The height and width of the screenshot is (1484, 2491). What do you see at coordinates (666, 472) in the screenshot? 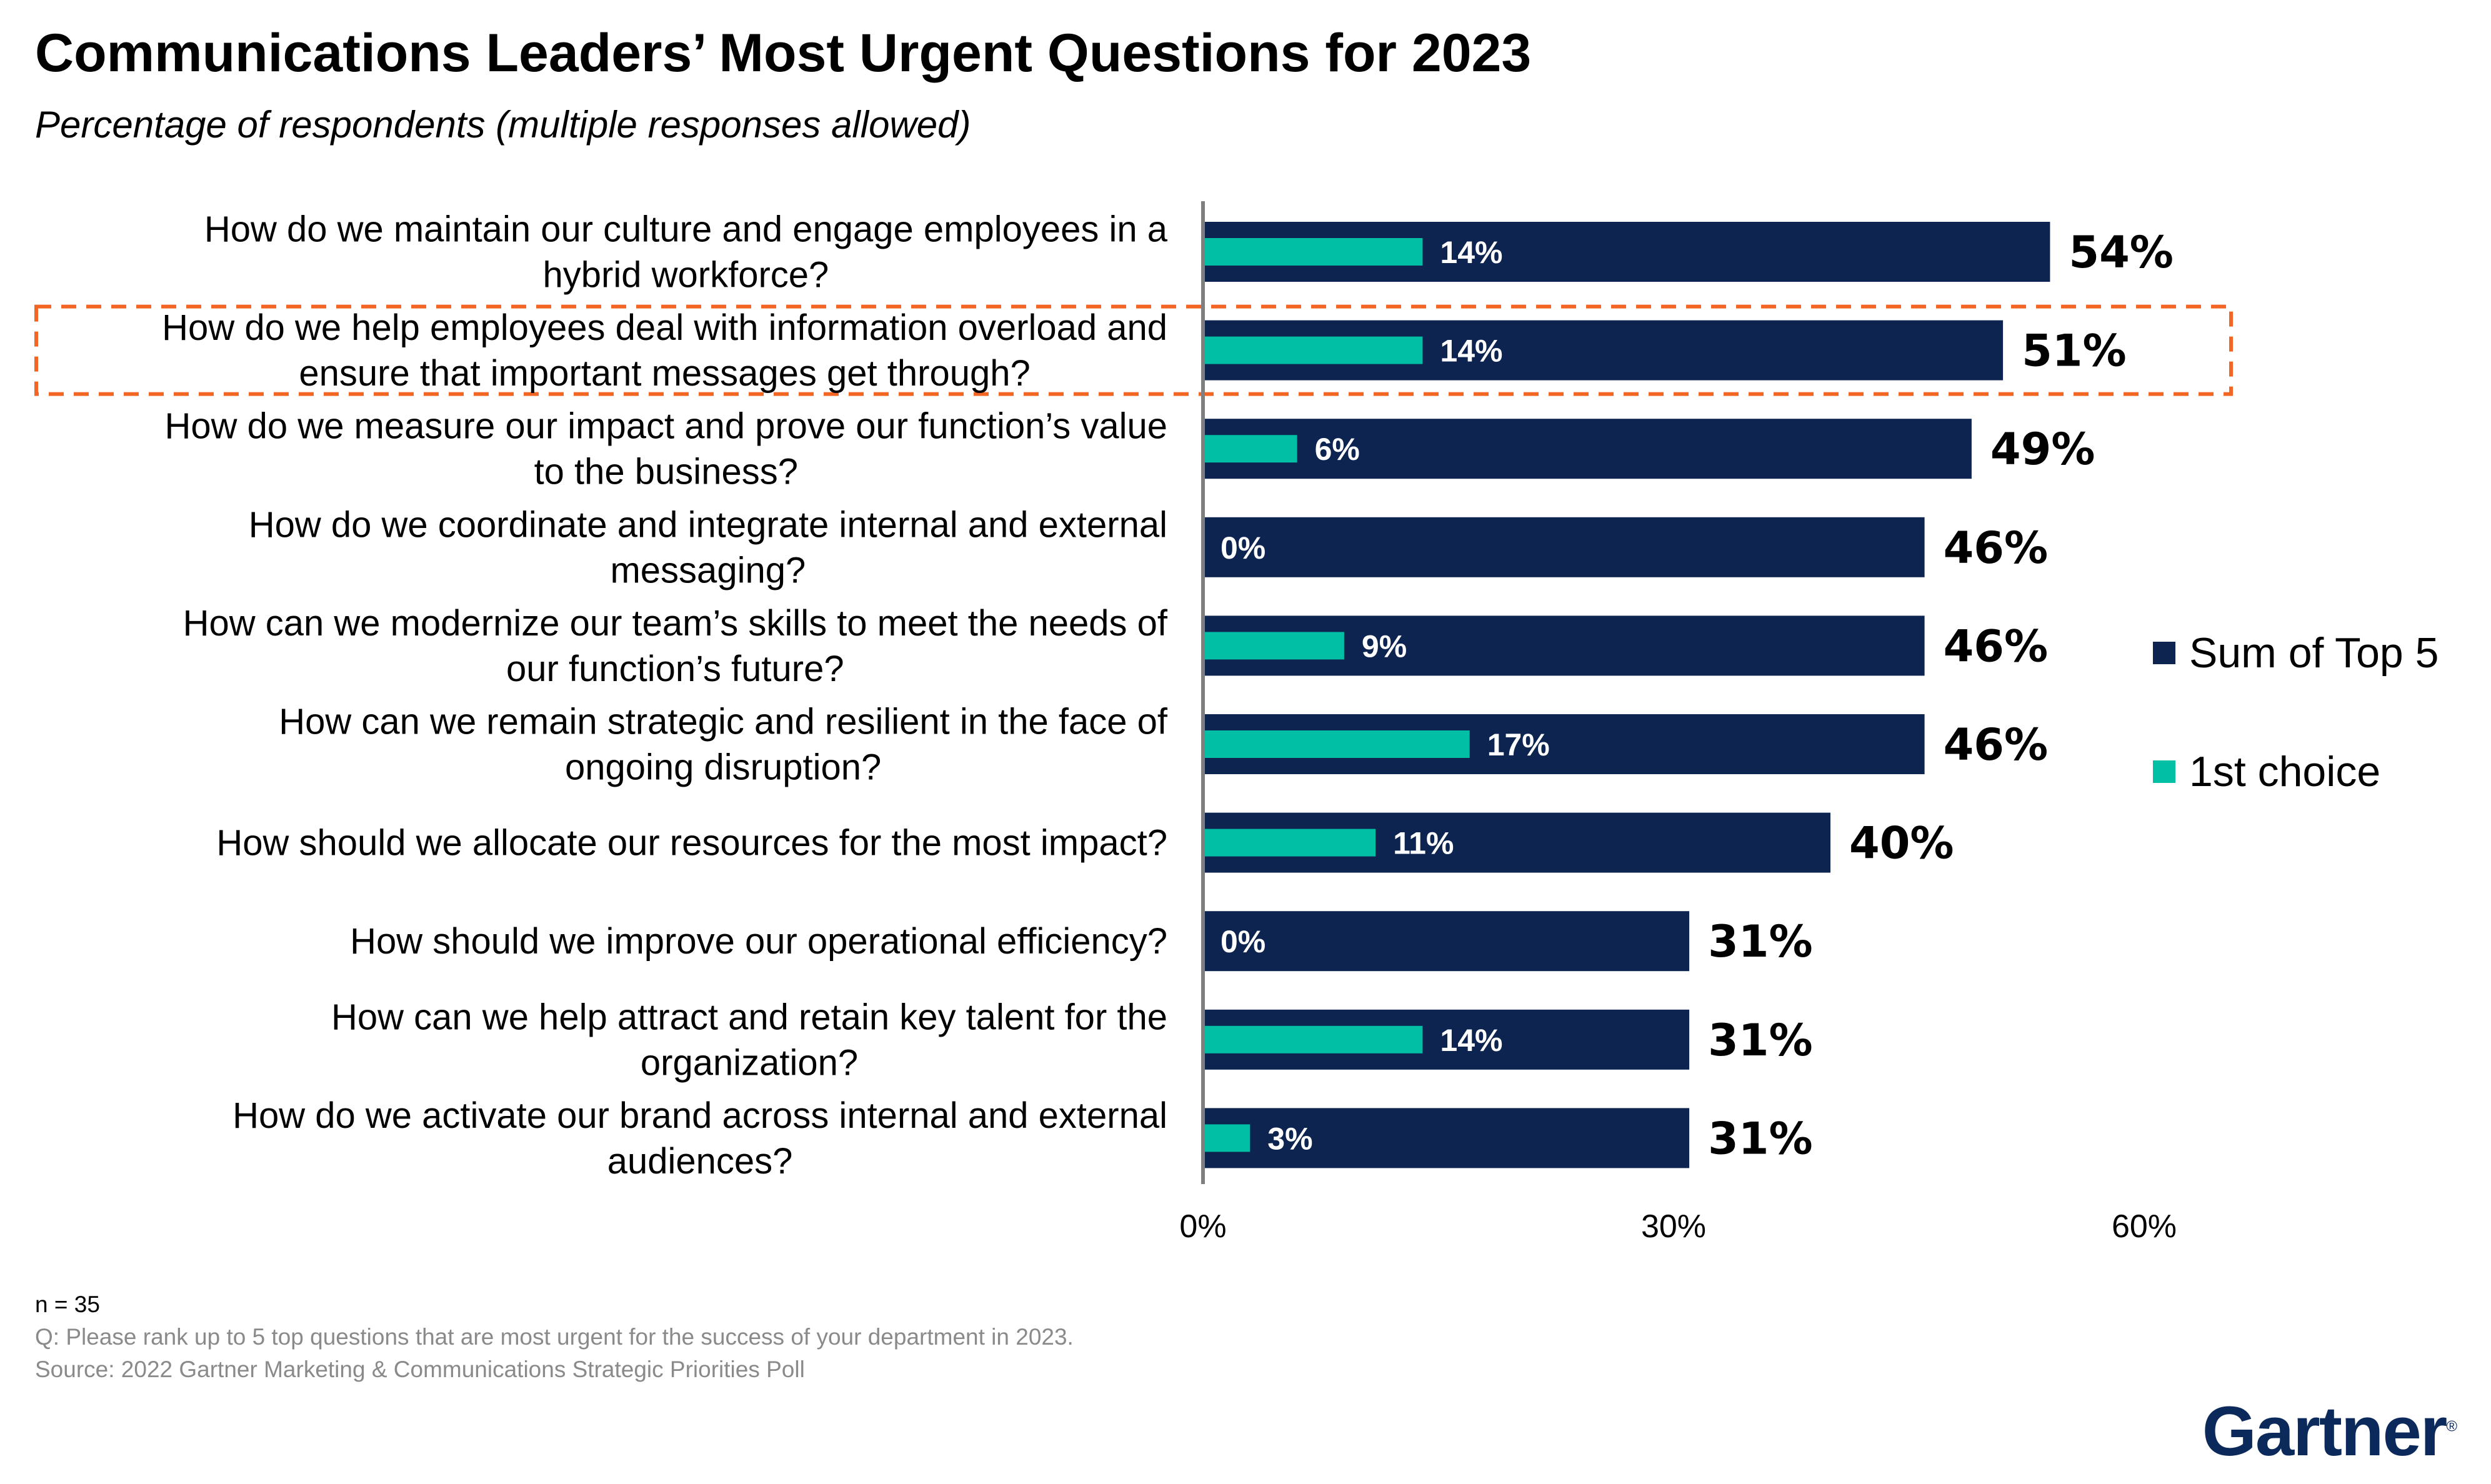
I see `category-label: to the business?` at bounding box center [666, 472].